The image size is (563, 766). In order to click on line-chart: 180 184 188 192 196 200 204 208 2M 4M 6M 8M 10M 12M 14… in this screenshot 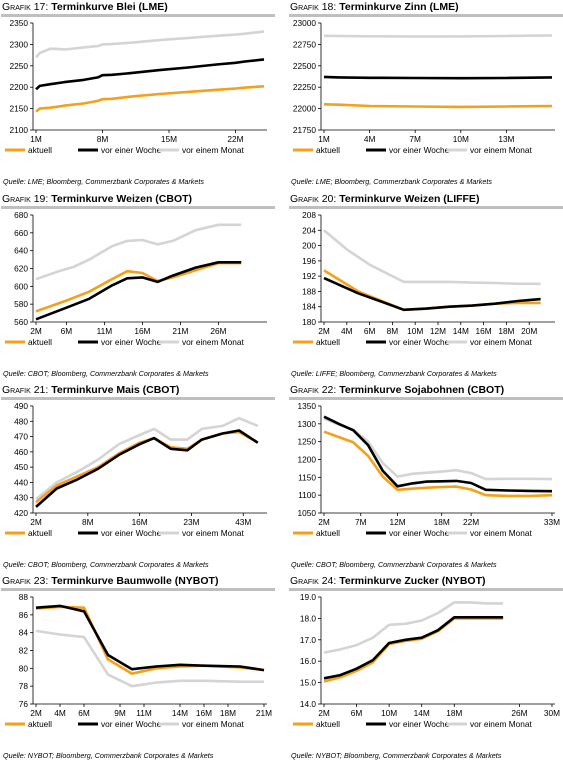, I will do `click(424, 278)`.